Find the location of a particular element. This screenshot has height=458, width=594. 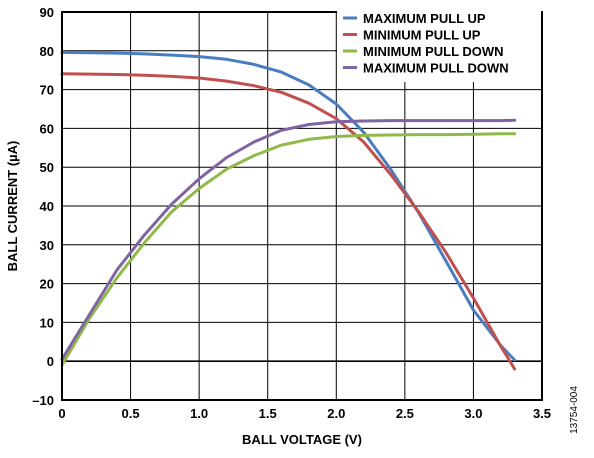

legend-background is located at coordinates (439, 46).